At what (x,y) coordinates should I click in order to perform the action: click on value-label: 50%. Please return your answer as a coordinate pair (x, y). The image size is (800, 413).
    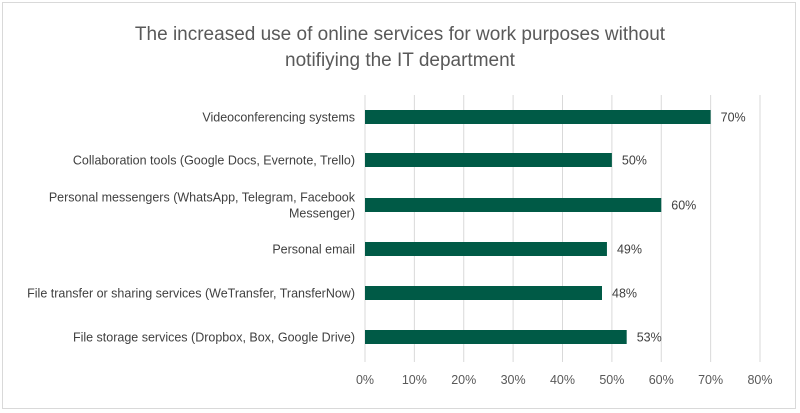
    Looking at the image, I should click on (634, 161).